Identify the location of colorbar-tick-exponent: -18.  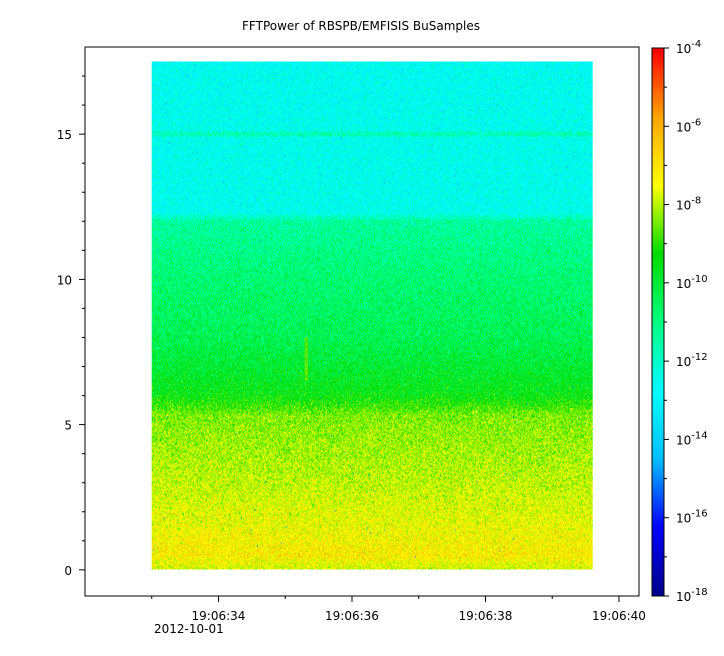
(699, 592).